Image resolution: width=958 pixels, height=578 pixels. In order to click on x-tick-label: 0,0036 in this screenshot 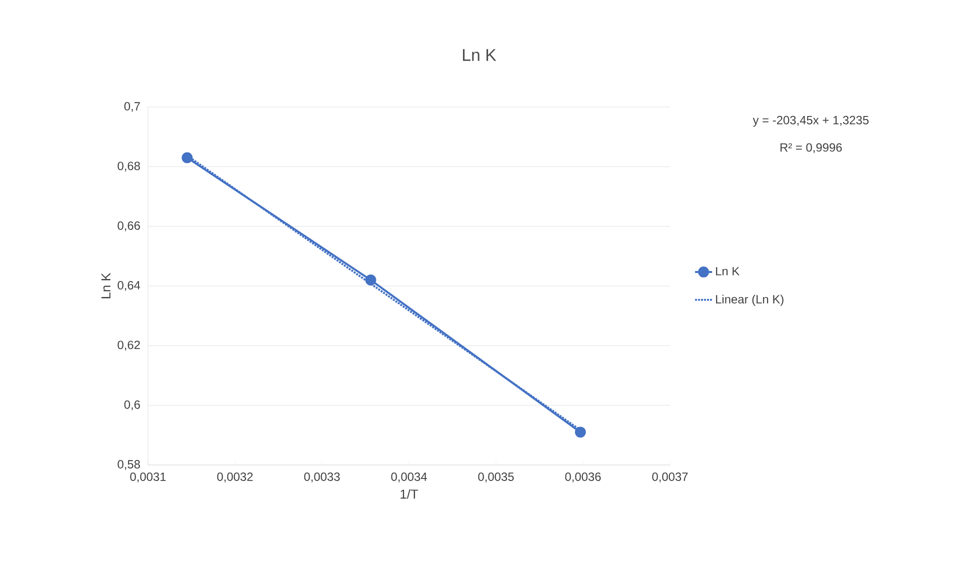, I will do `click(583, 477)`.